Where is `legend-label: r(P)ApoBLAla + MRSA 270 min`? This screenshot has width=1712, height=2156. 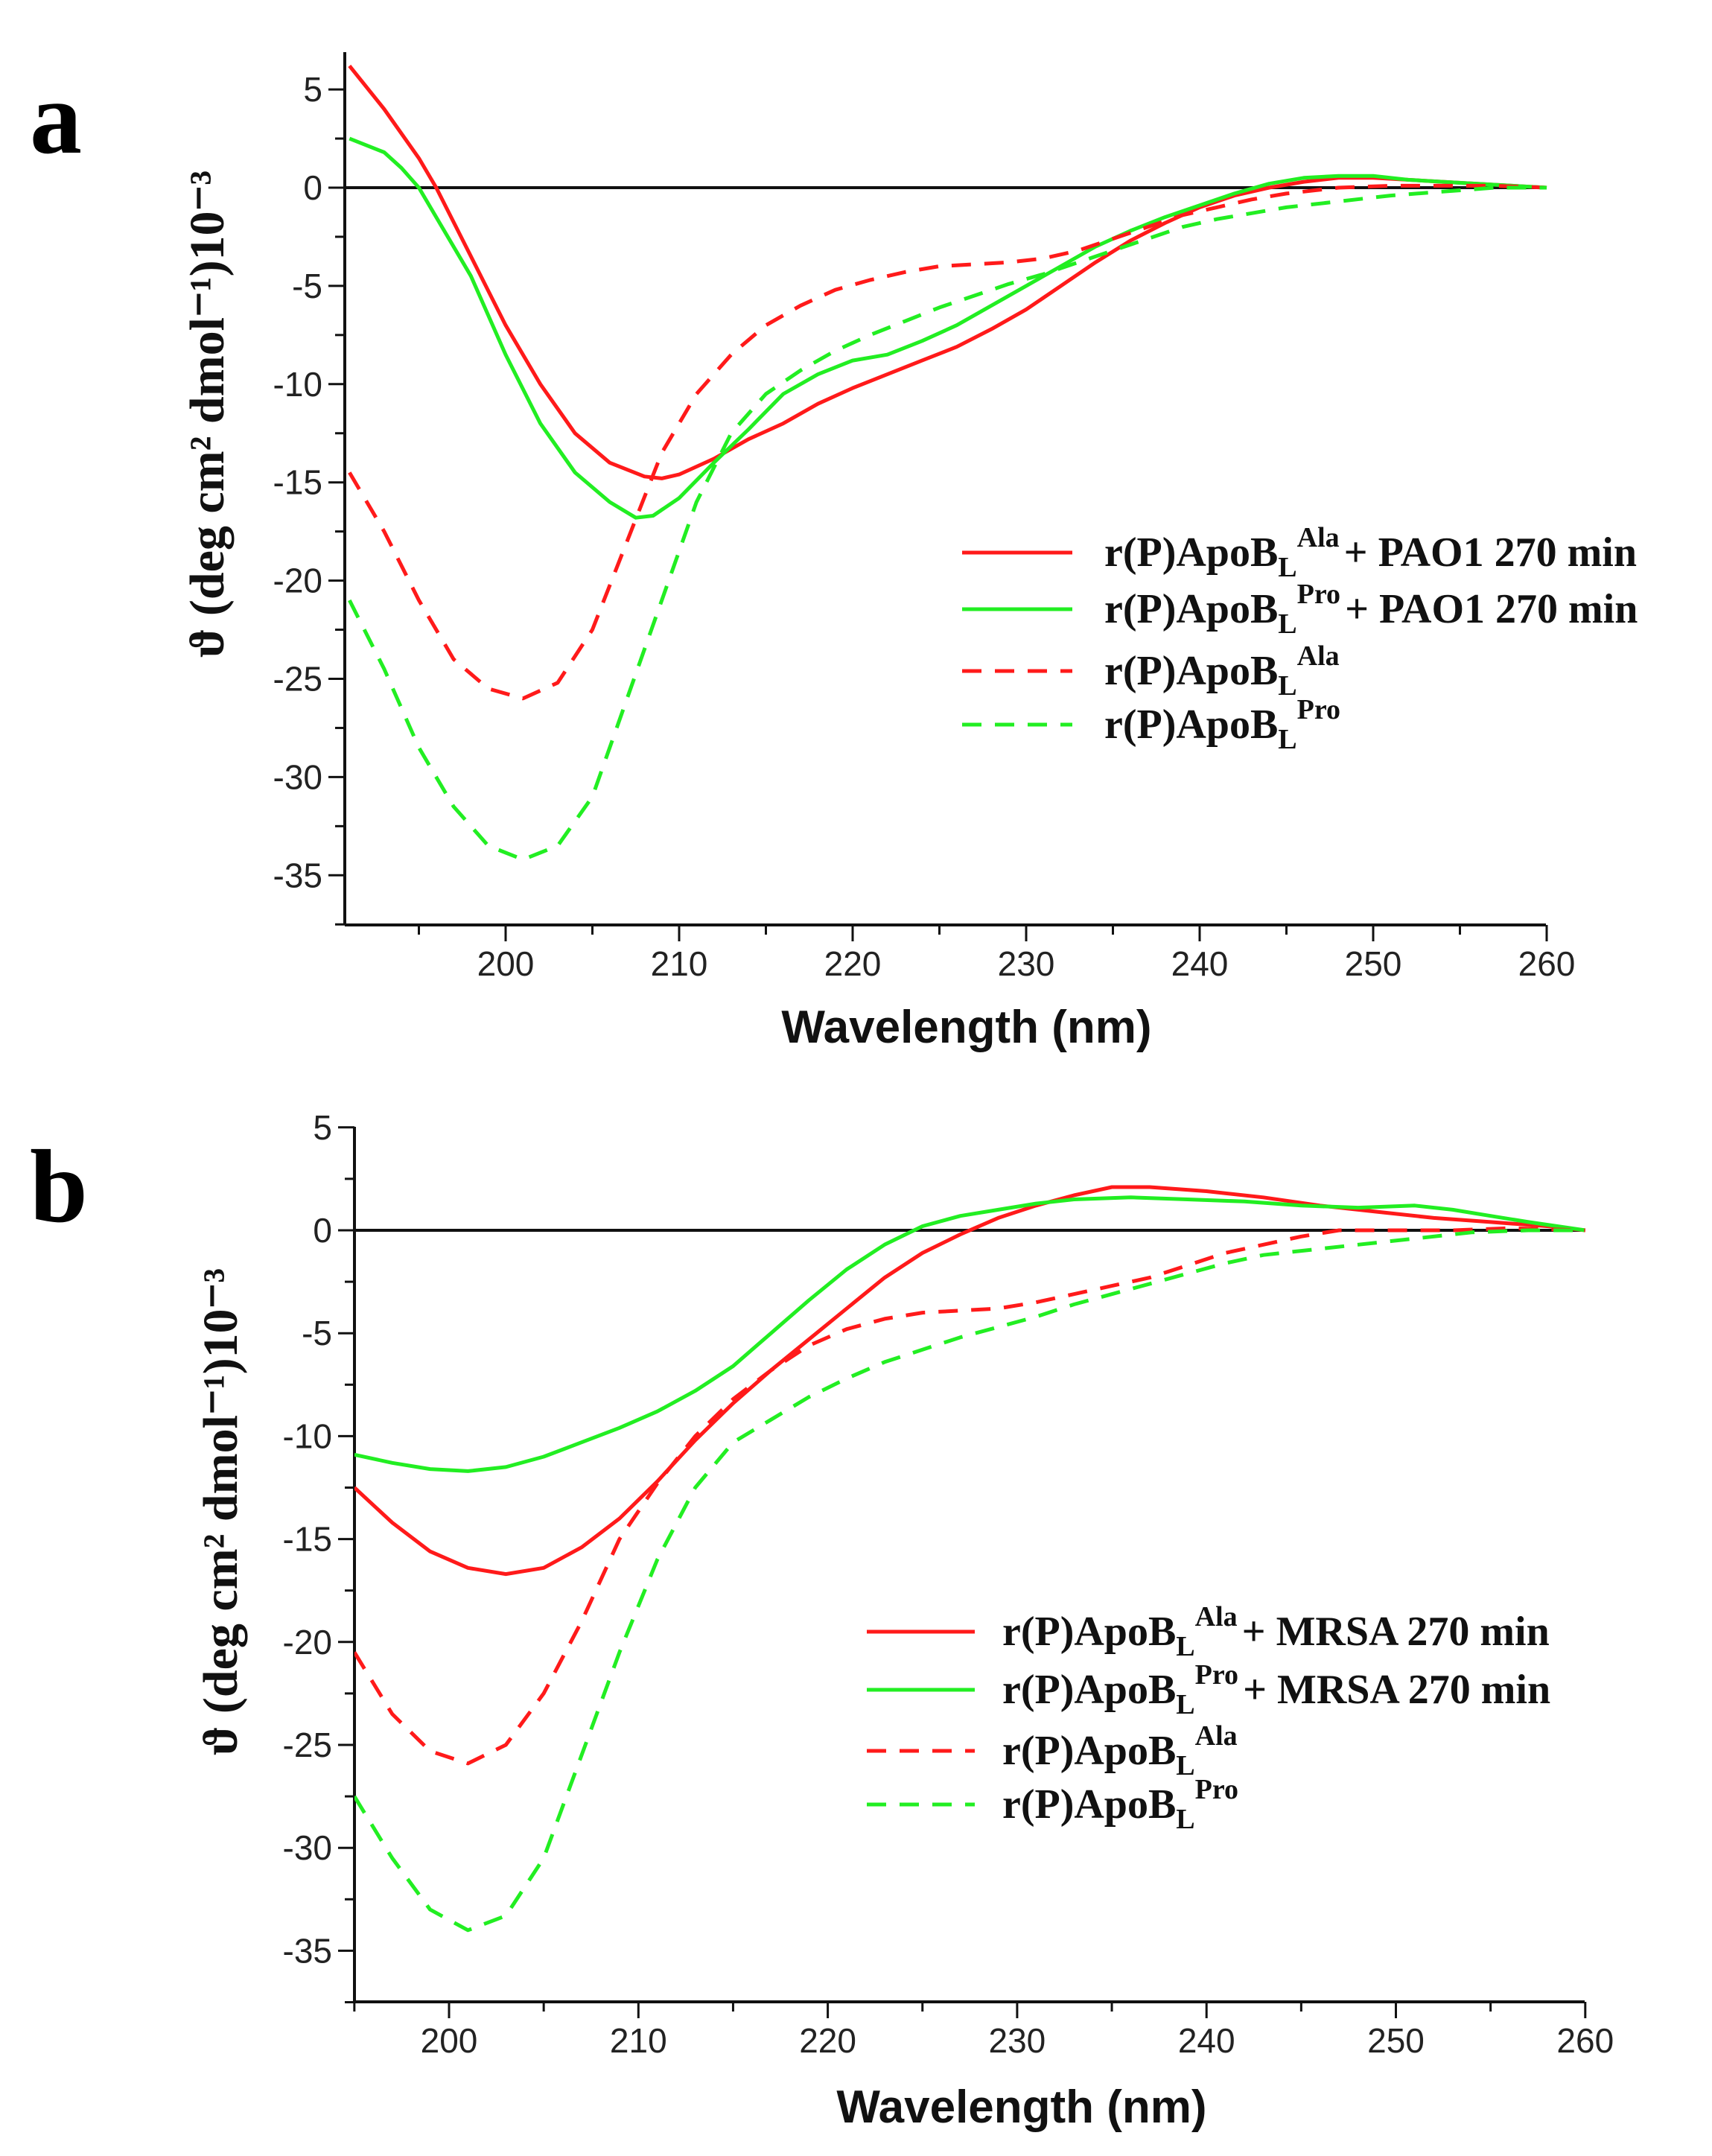 legend-label: r(P)ApoBLAla + MRSA 270 min is located at coordinates (1276, 1632).